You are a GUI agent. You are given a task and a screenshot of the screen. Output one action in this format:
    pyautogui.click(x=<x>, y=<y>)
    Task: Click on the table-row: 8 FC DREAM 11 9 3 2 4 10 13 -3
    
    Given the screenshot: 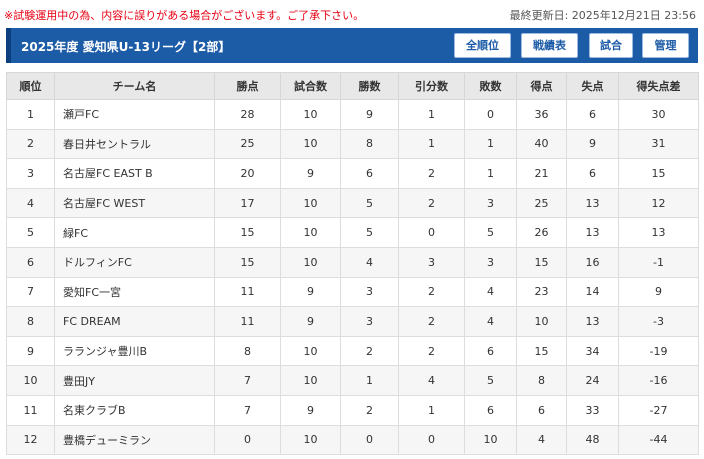 What is the action you would take?
    pyautogui.click(x=352, y=321)
    